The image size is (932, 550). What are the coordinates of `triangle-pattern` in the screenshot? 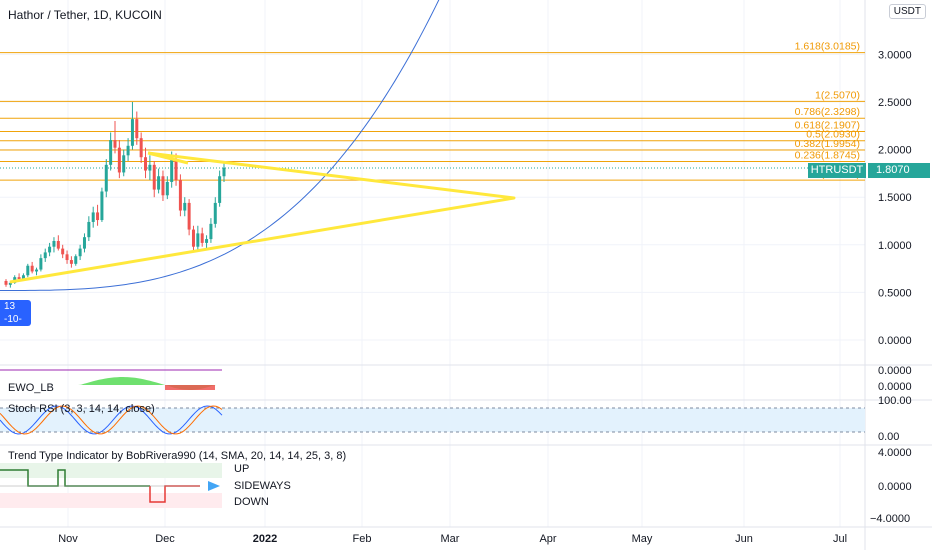 It's located at (262, 217).